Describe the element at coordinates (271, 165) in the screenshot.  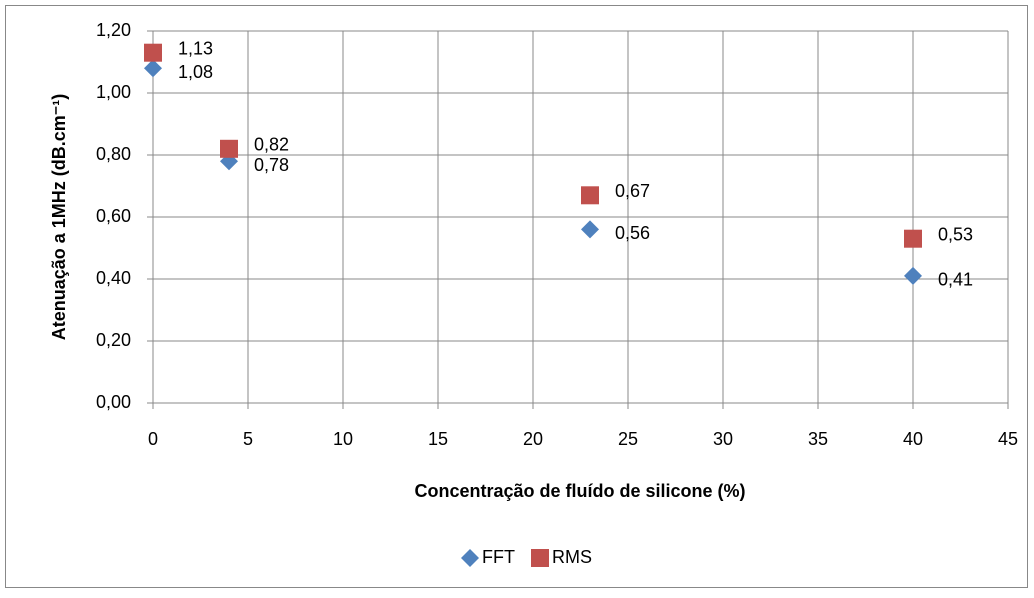
I see `data-label: 0,78` at that location.